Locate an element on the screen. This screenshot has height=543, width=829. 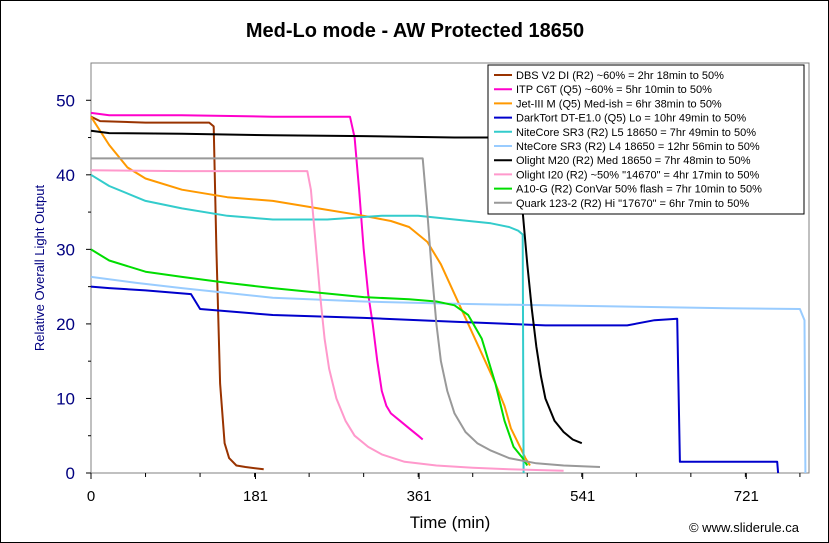
x-axis: 0 181 361 541 721 is located at coordinates (444, 489).